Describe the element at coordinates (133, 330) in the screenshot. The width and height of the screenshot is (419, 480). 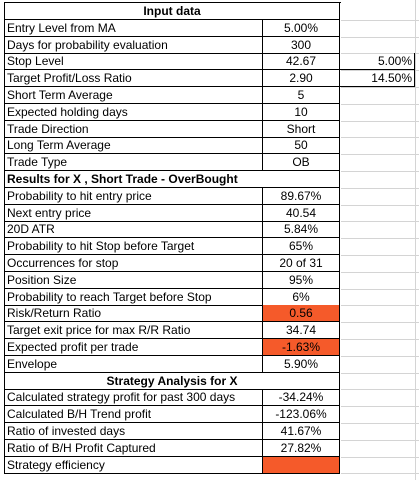
I see `row-label-cell: Target exit price for max R/R Ratio` at that location.